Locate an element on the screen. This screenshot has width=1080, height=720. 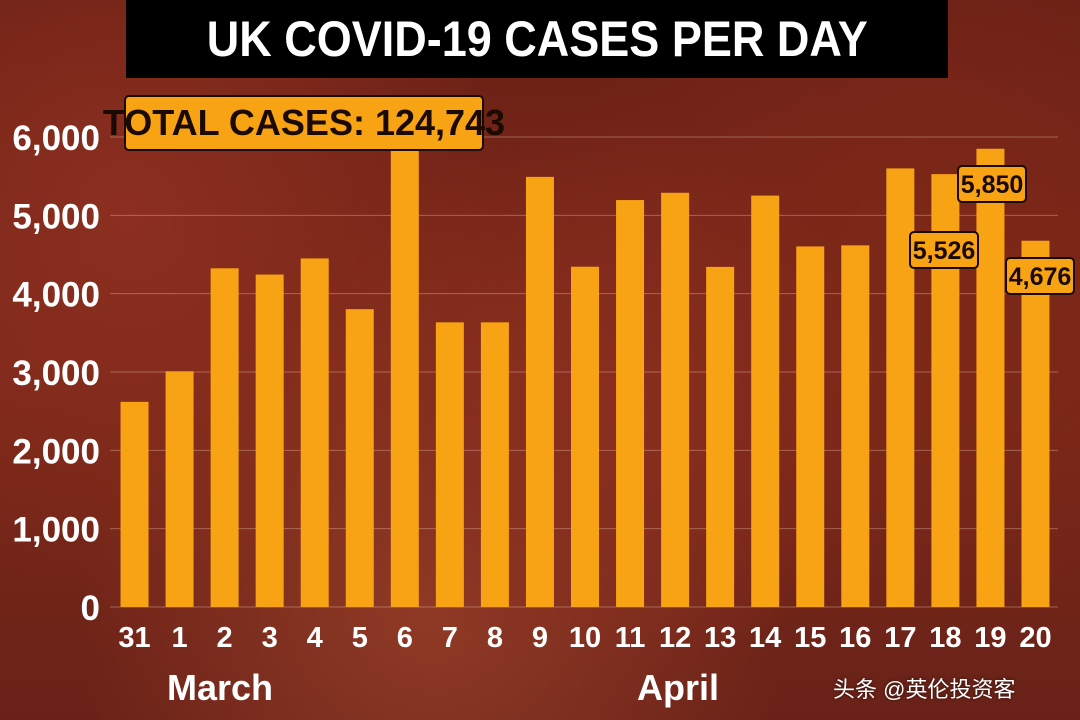
x-tick-label: 4 is located at coordinates (315, 638).